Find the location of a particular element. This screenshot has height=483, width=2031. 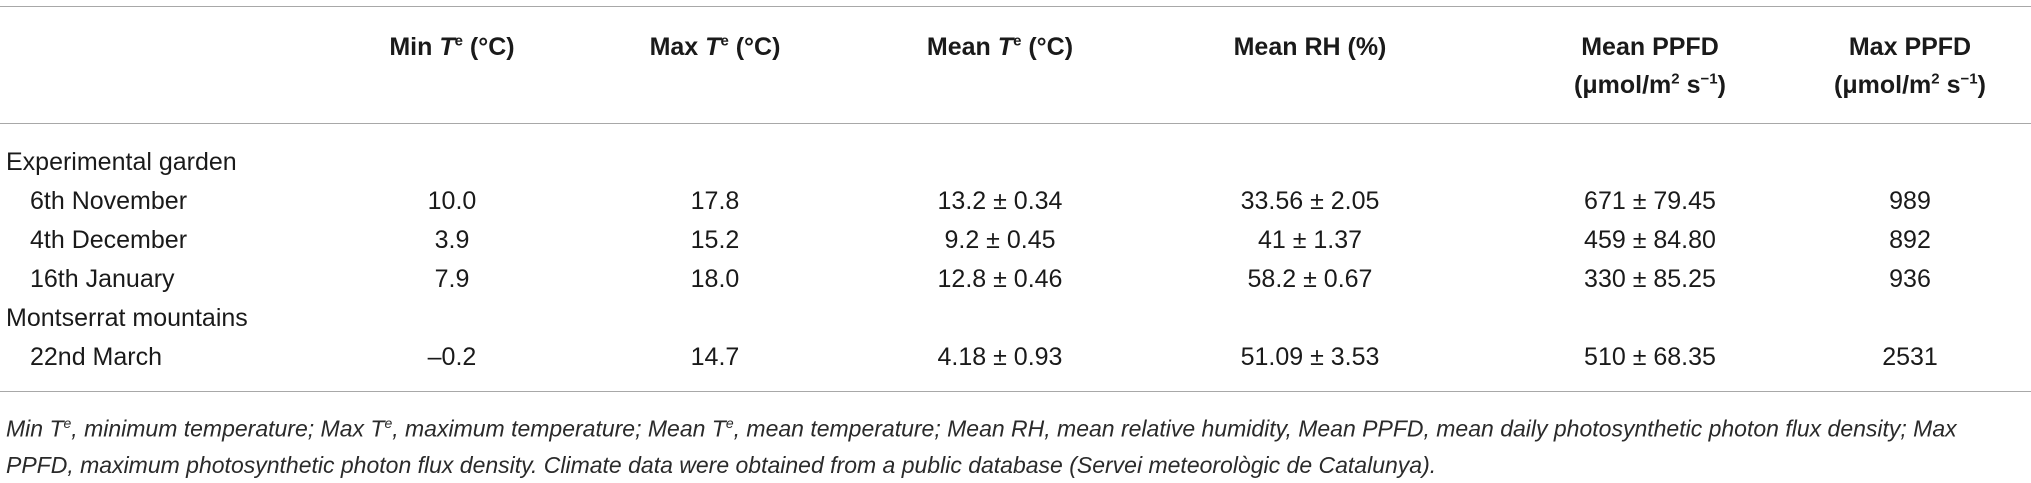

header-mean-ppfd-label: Mean PPFD is located at coordinates (1650, 47).